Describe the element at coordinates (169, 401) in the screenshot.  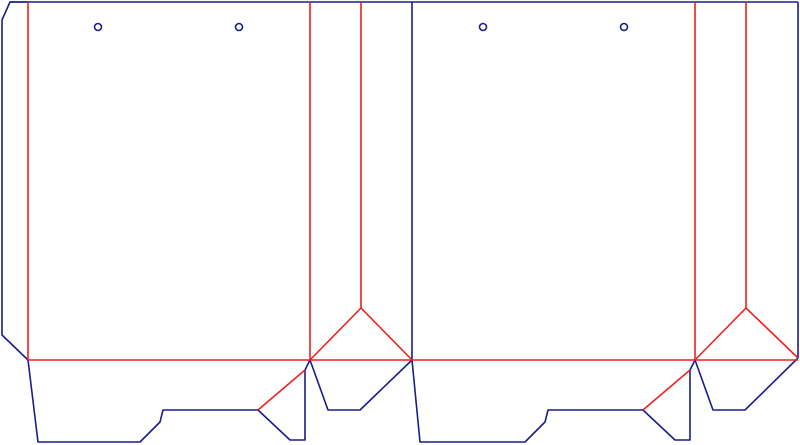
I see `bottom-flap-front` at that location.